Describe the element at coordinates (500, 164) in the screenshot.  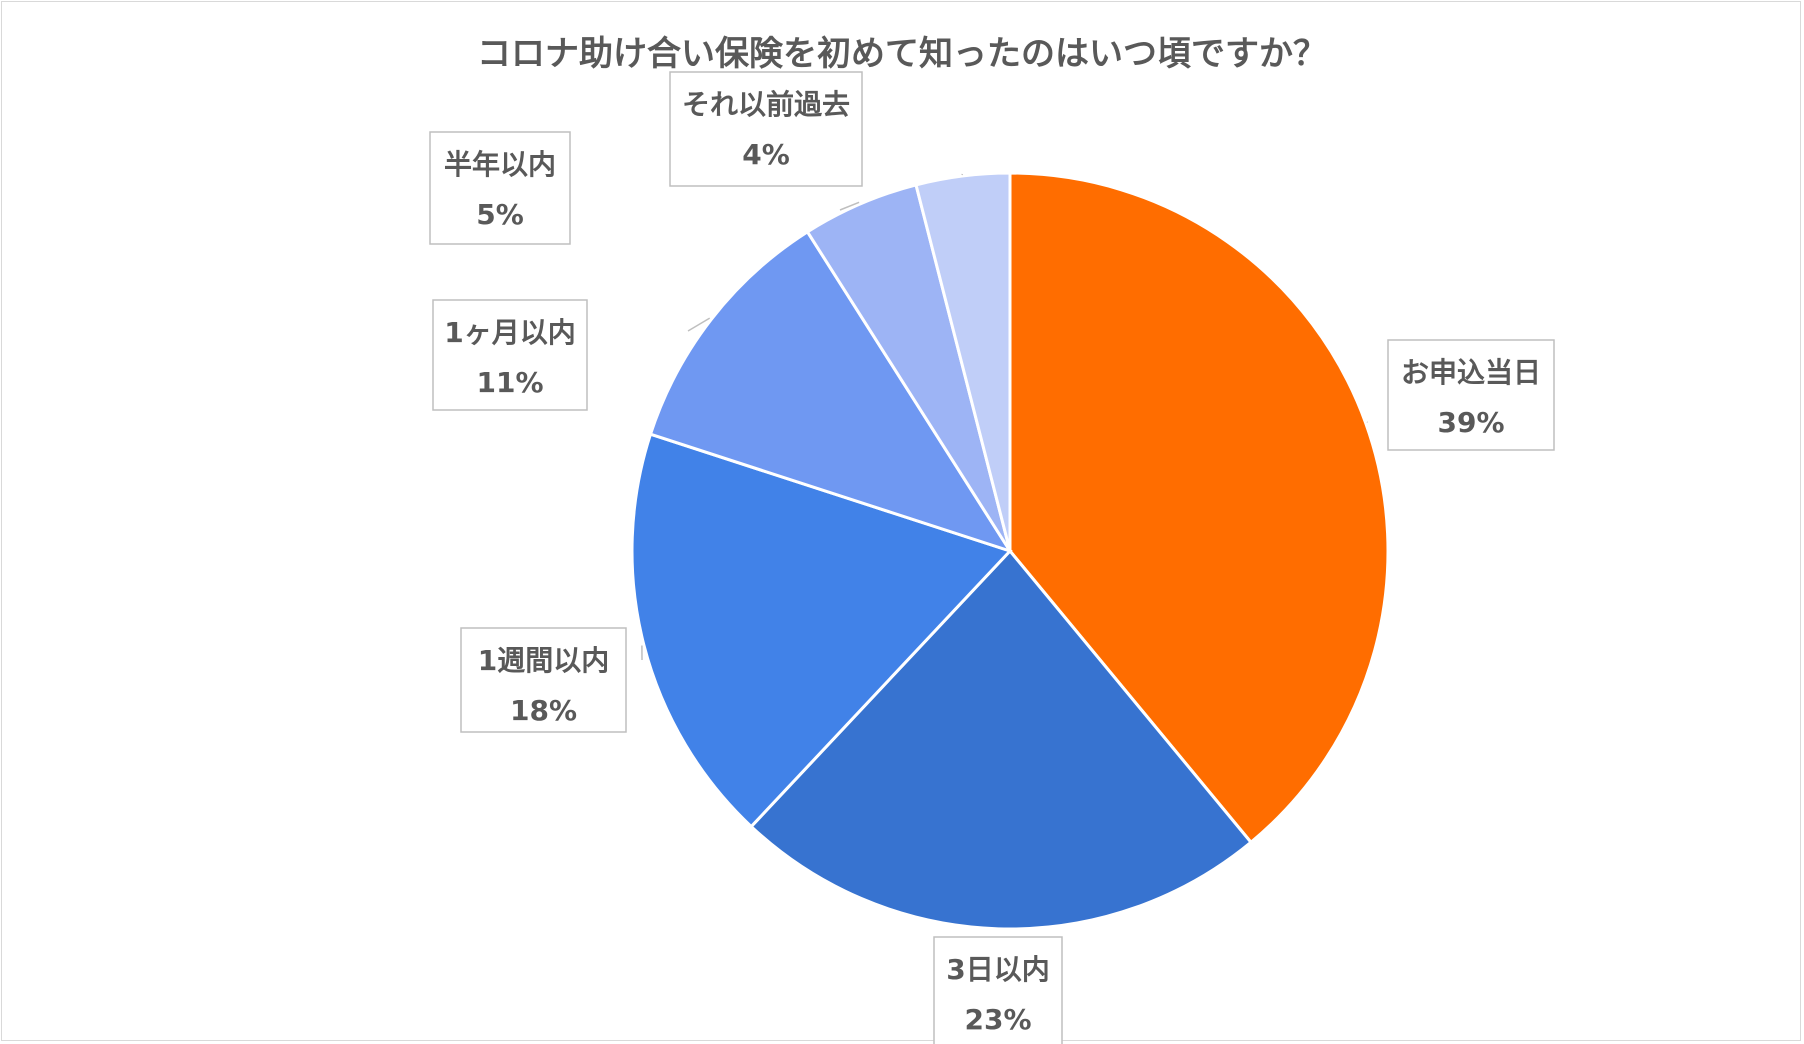
I see `category-label: 半年以内` at that location.